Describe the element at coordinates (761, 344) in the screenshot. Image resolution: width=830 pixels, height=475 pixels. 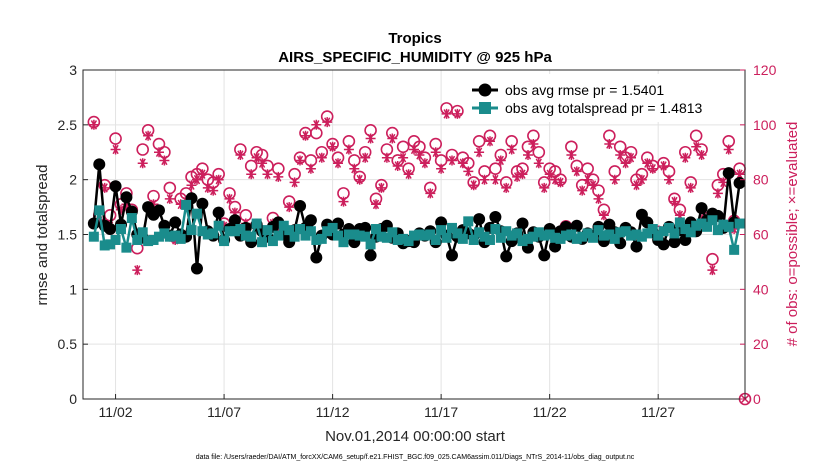
I see `y-right-tick-label: 20` at that location.